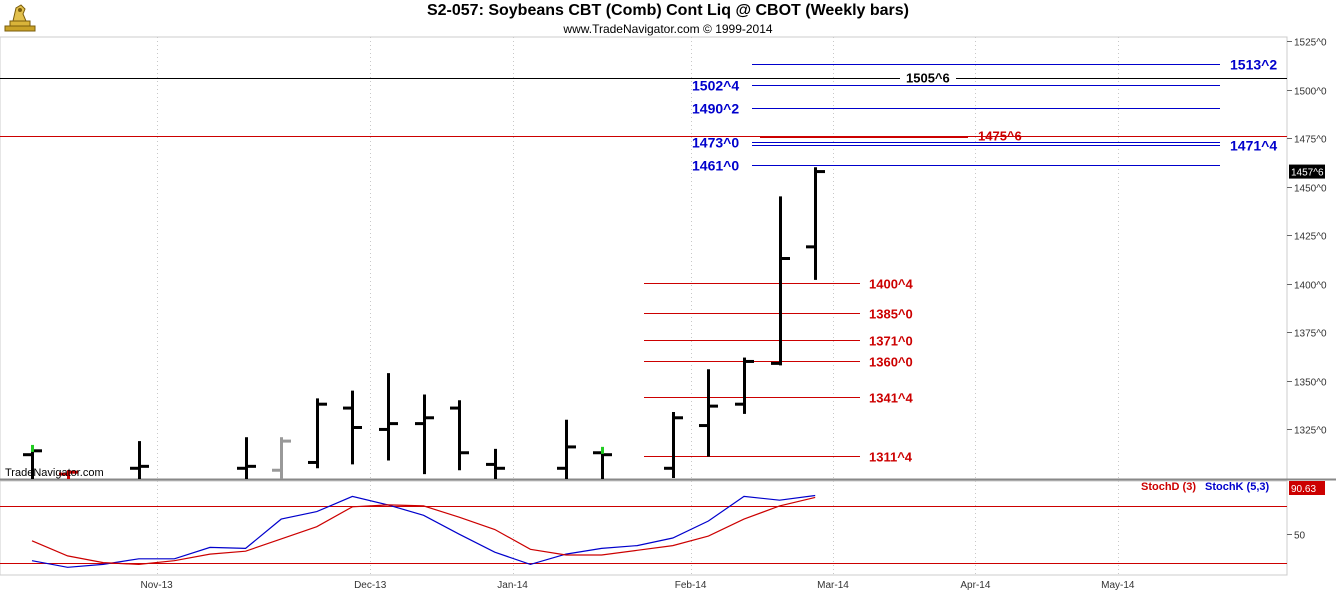 This screenshot has width=1336, height=599. I want to click on x-axis-month-label: May-14, so click(1118, 585).